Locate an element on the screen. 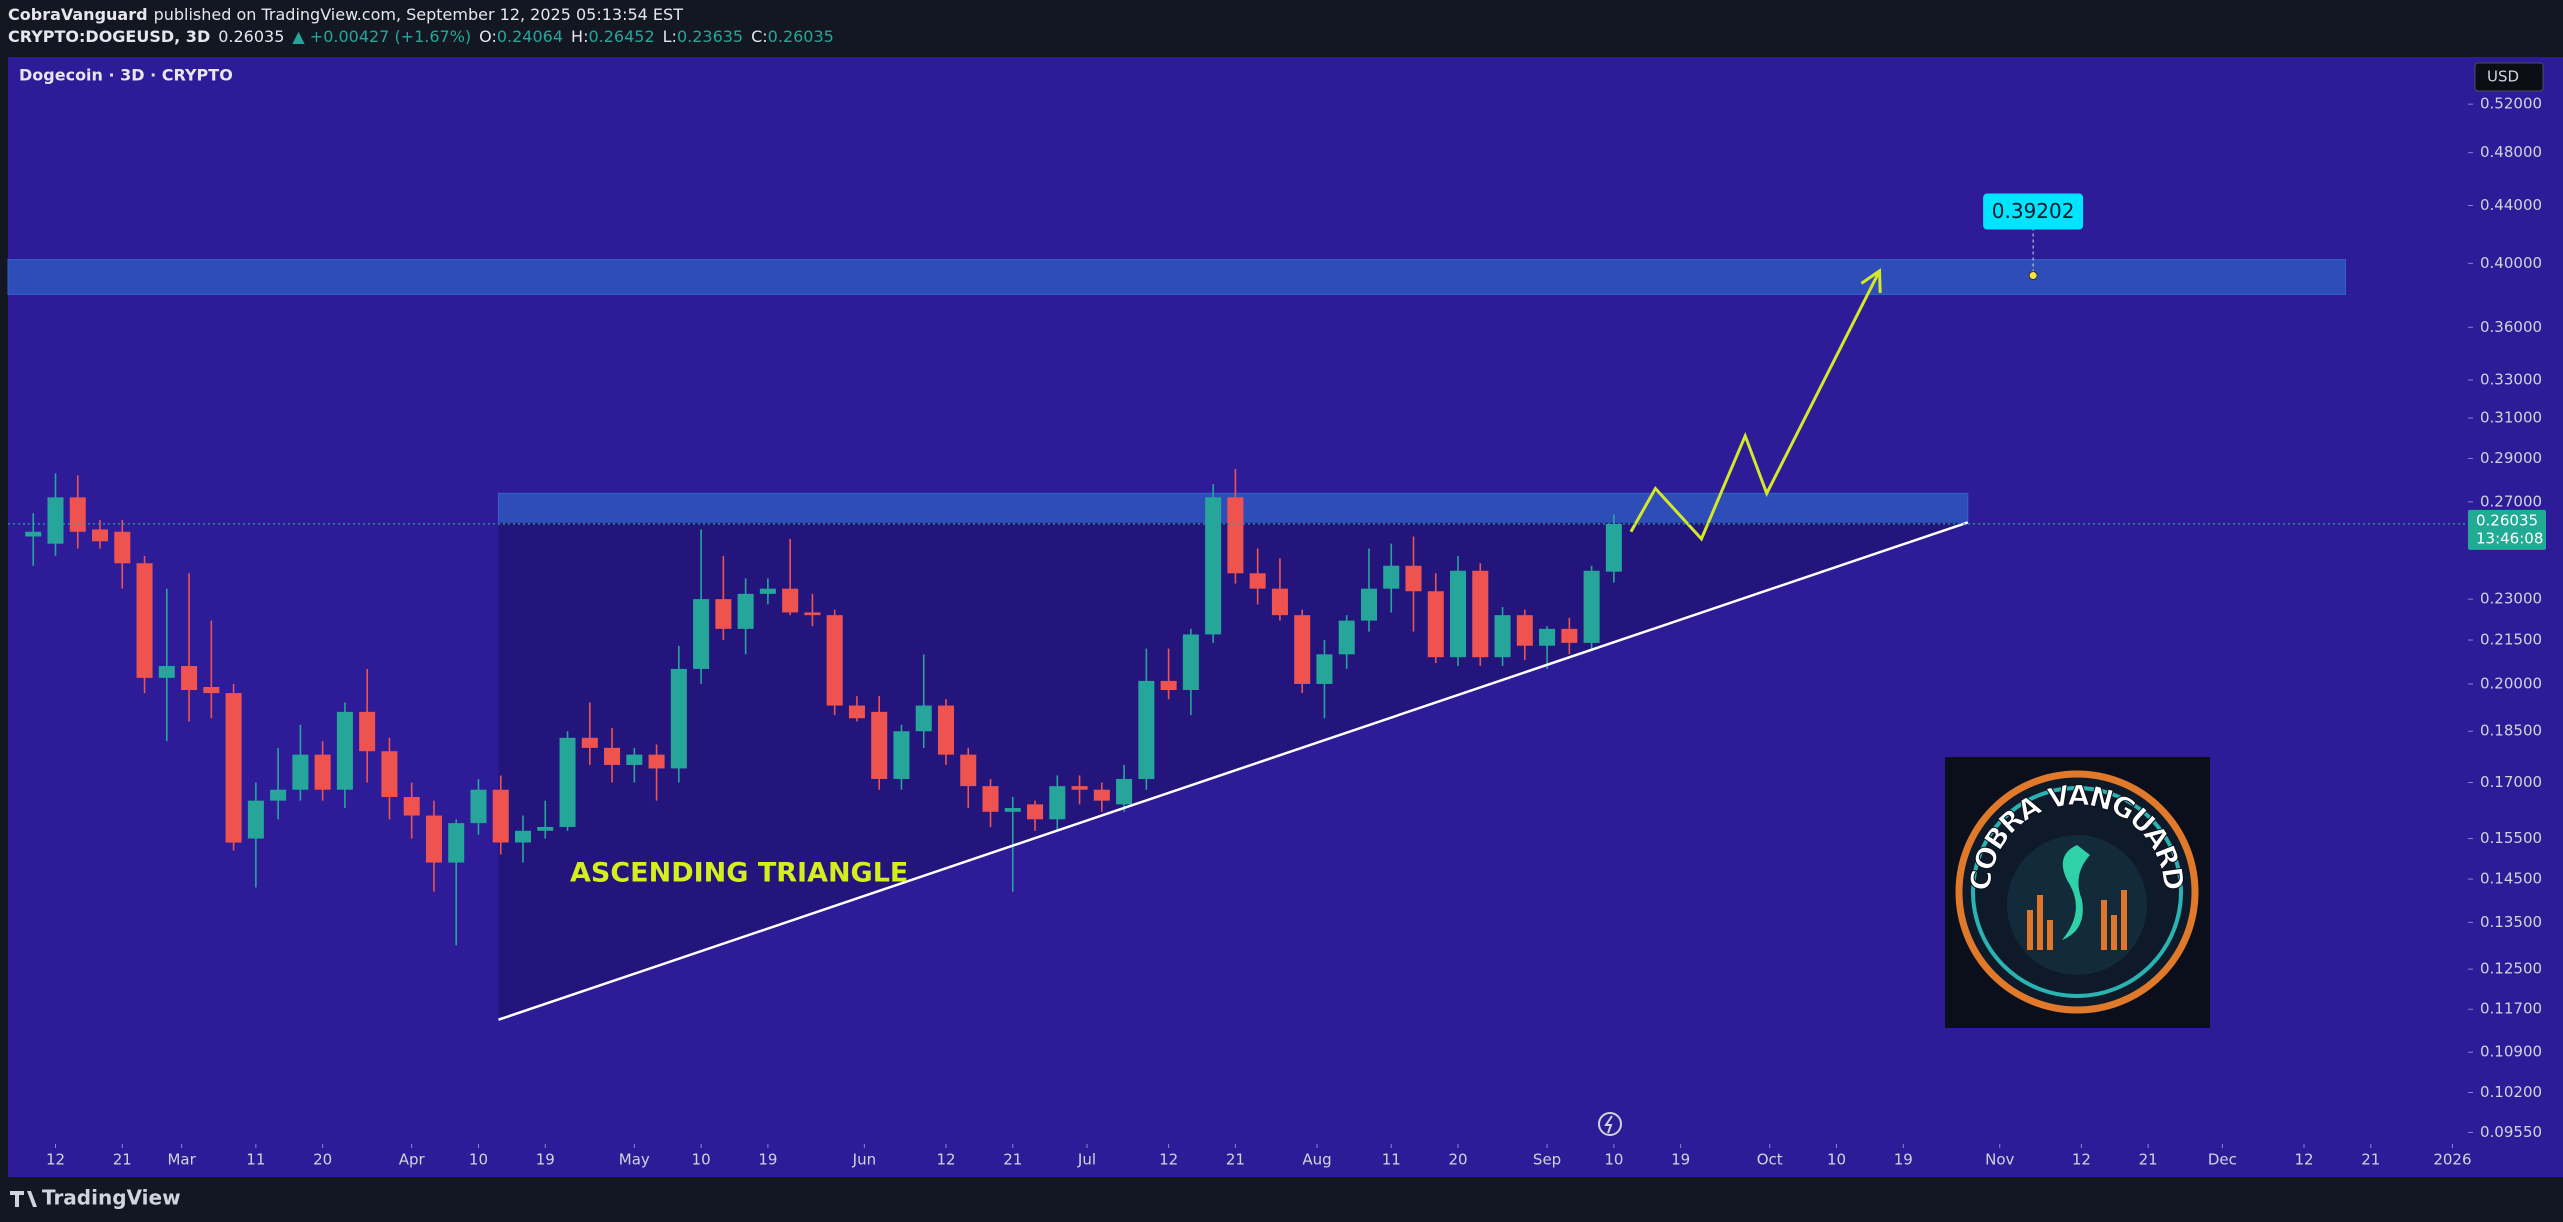 The image size is (2563, 1222). ohlc-label: H: is located at coordinates (579, 36).